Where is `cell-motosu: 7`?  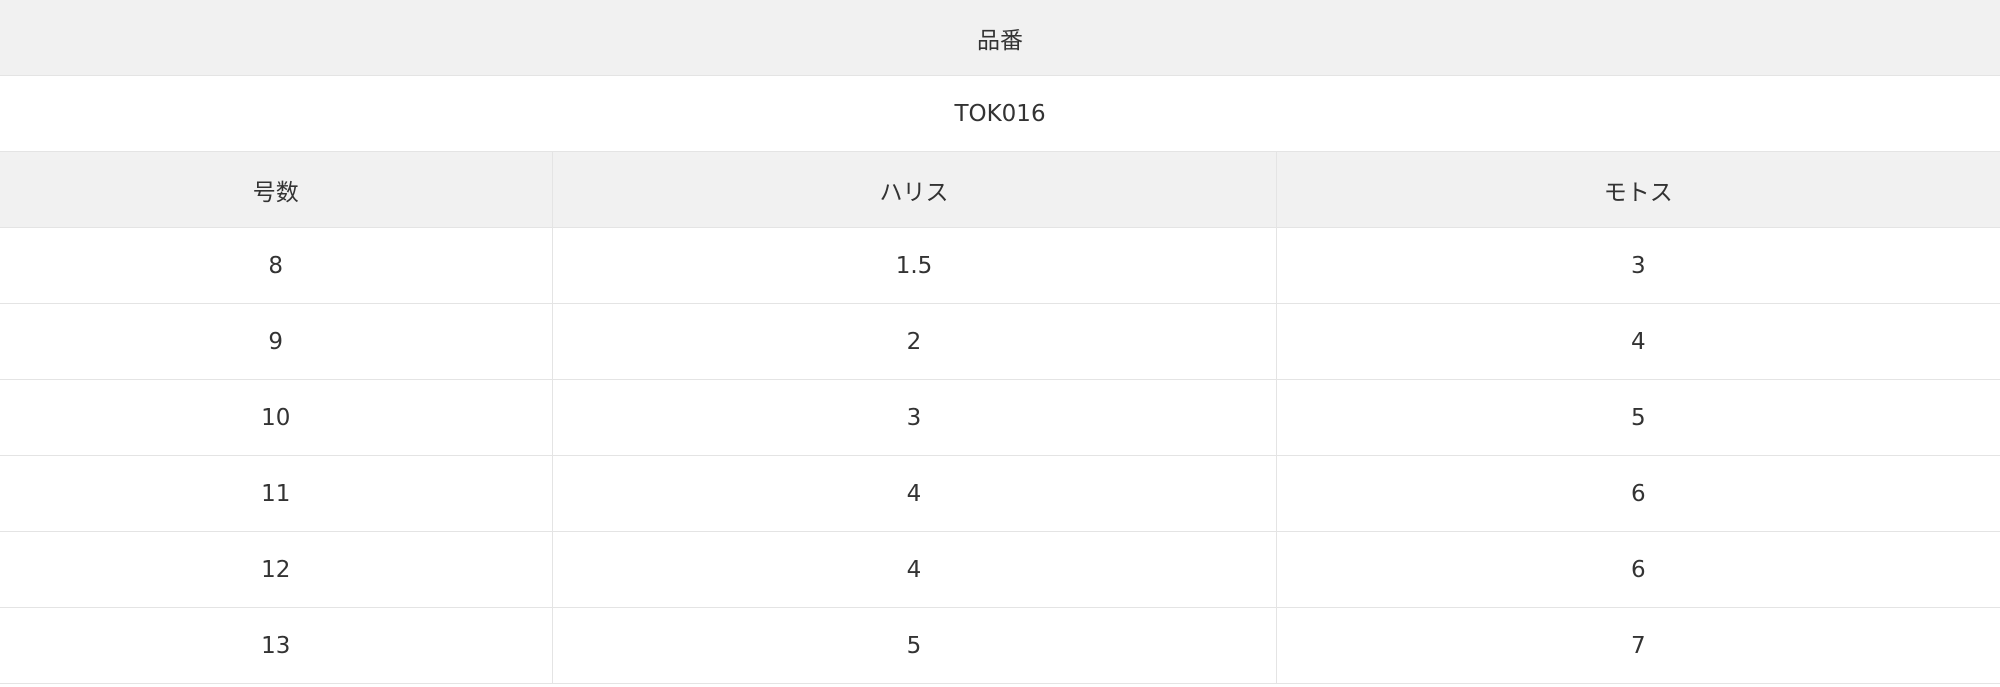 cell-motosu: 7 is located at coordinates (1637, 645).